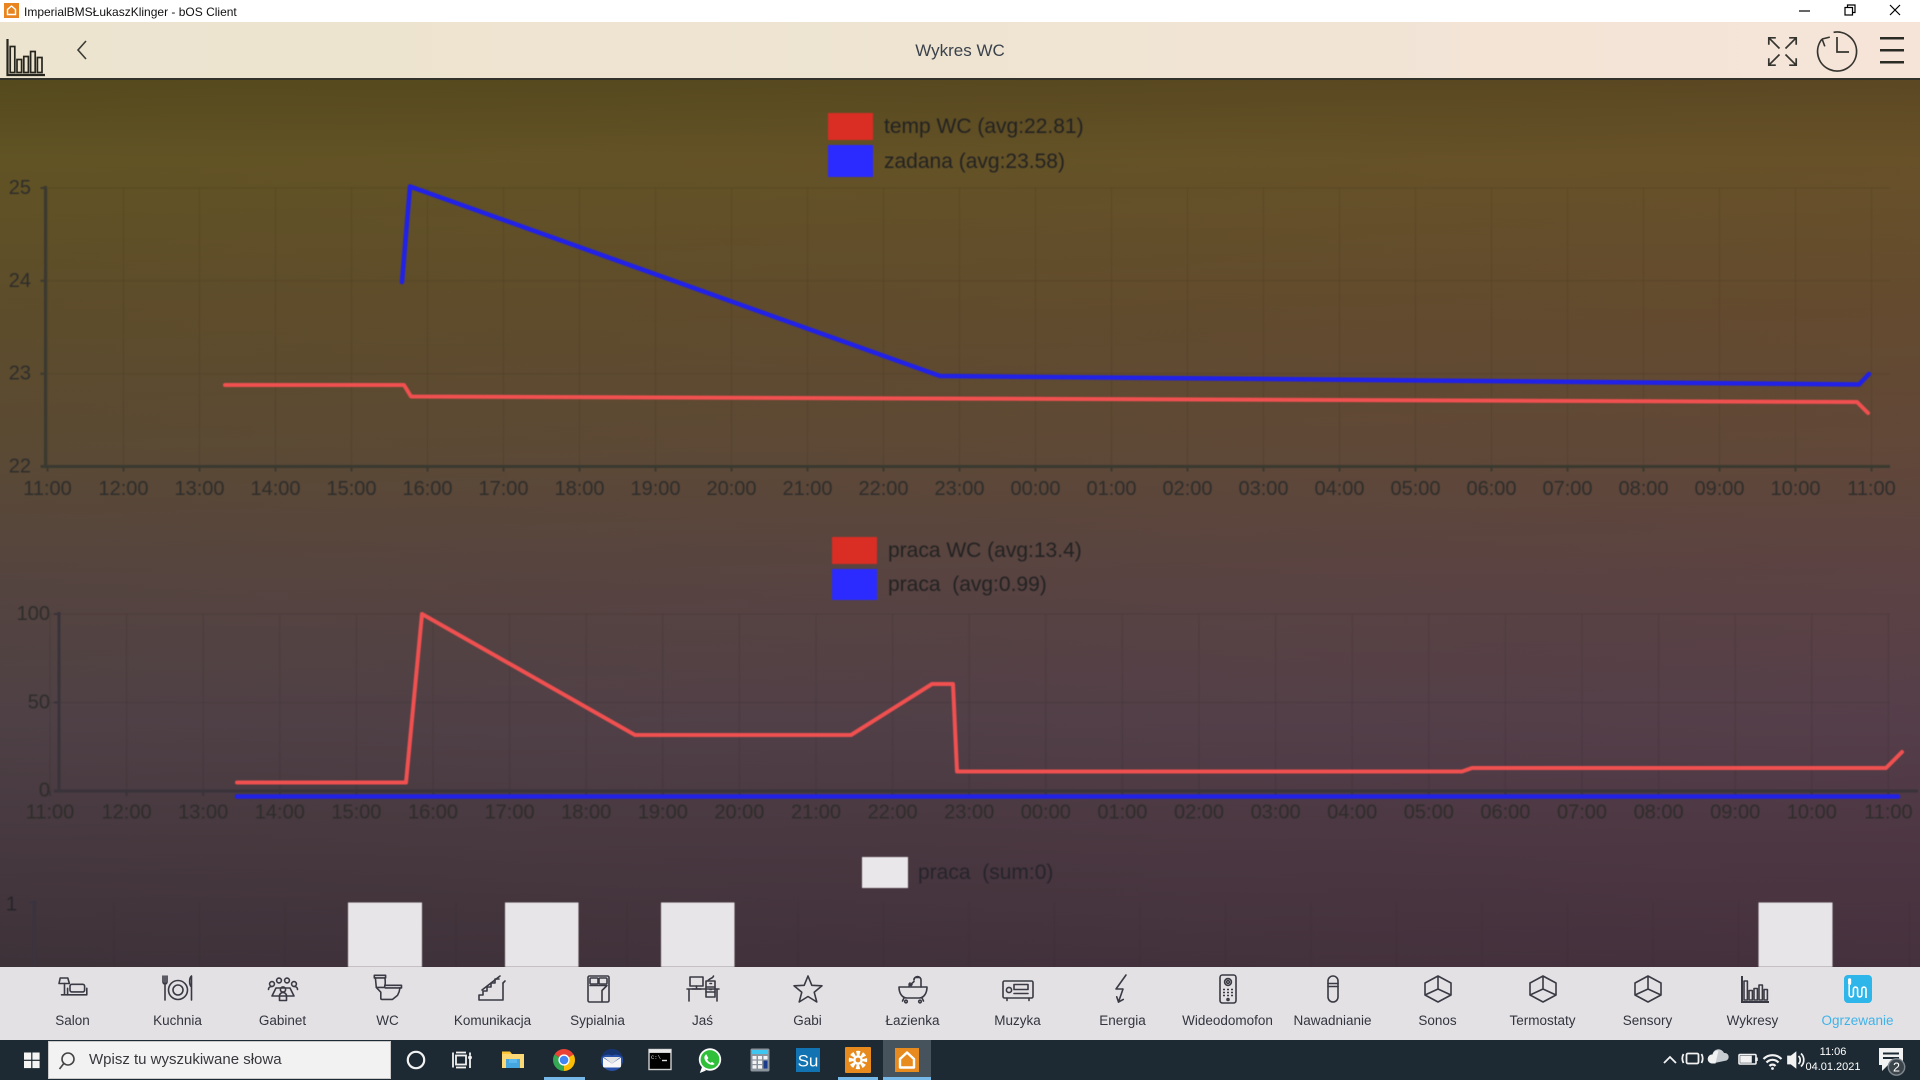 The width and height of the screenshot is (1920, 1080). I want to click on svg-text: 2, so click(1896, 1068).